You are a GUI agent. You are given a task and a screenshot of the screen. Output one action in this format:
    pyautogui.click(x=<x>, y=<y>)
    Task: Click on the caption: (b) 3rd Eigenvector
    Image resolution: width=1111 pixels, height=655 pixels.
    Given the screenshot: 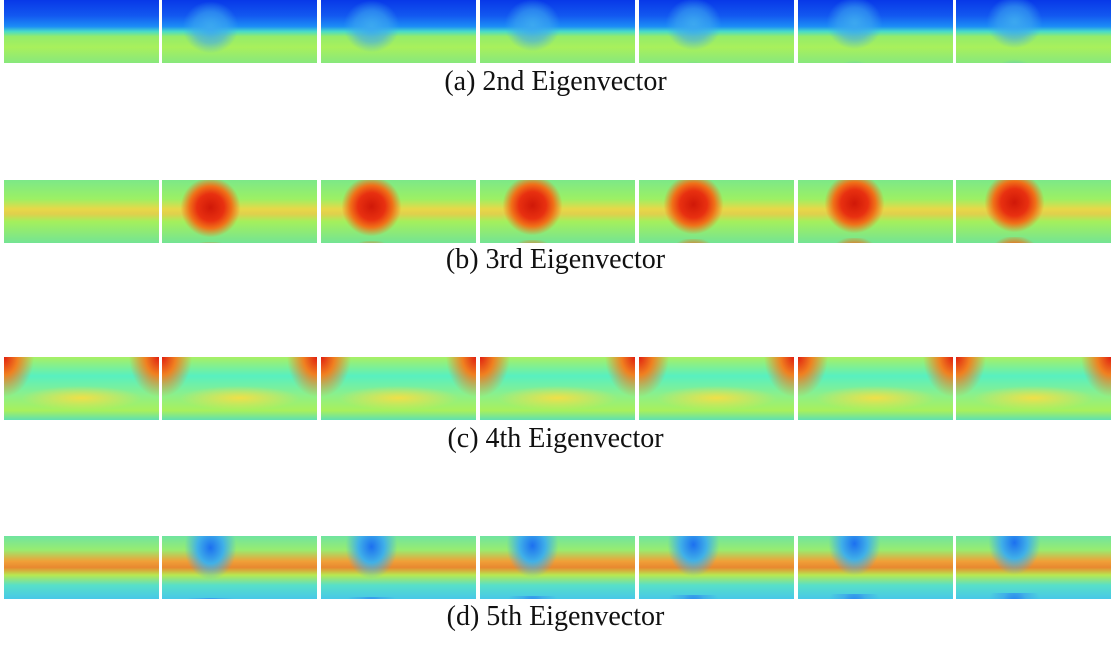 What is the action you would take?
    pyautogui.click(x=555, y=259)
    